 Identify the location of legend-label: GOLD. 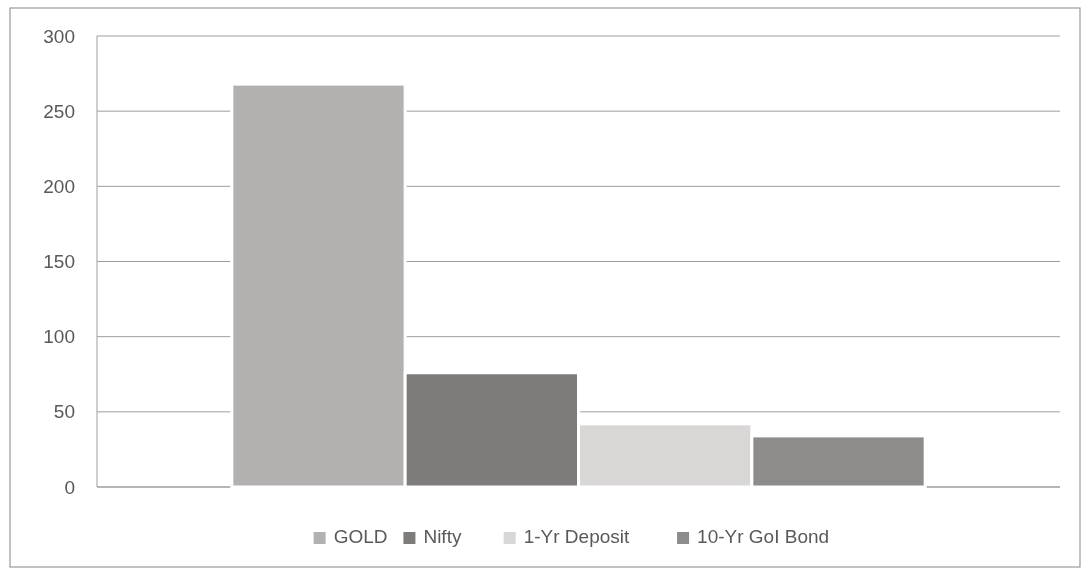
(360, 536).